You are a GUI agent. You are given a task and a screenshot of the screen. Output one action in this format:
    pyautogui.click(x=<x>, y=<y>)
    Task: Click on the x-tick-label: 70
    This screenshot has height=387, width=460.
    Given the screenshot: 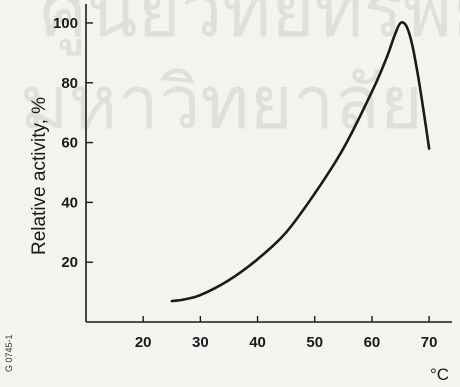 What is the action you would take?
    pyautogui.click(x=429, y=342)
    